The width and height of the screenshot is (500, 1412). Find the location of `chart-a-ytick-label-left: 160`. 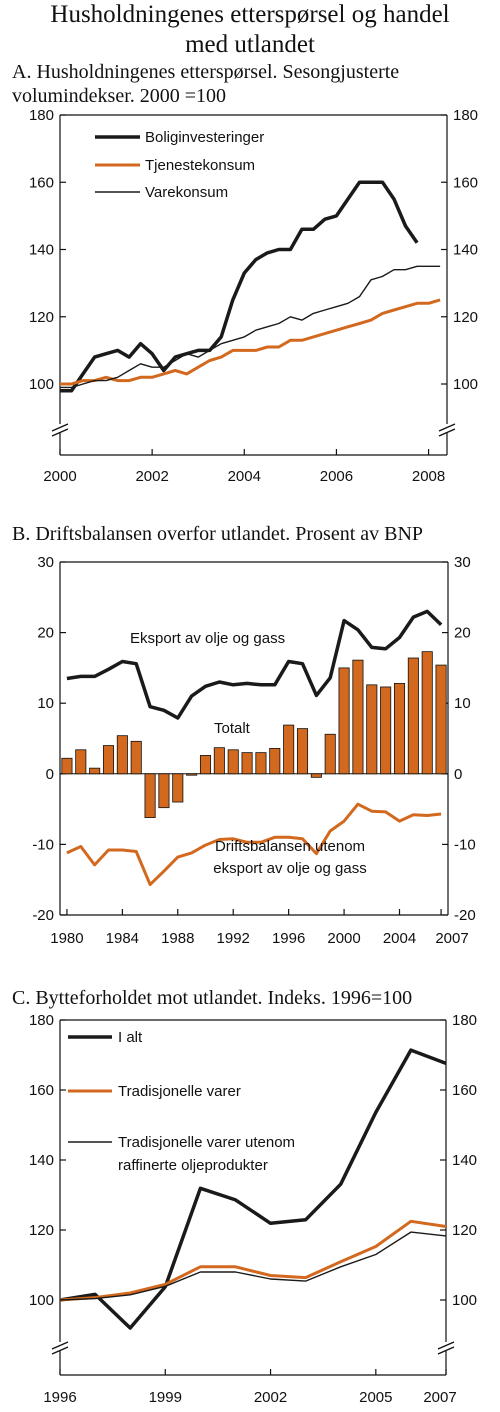

chart-a-ytick-label-left: 160 is located at coordinates (41, 182).